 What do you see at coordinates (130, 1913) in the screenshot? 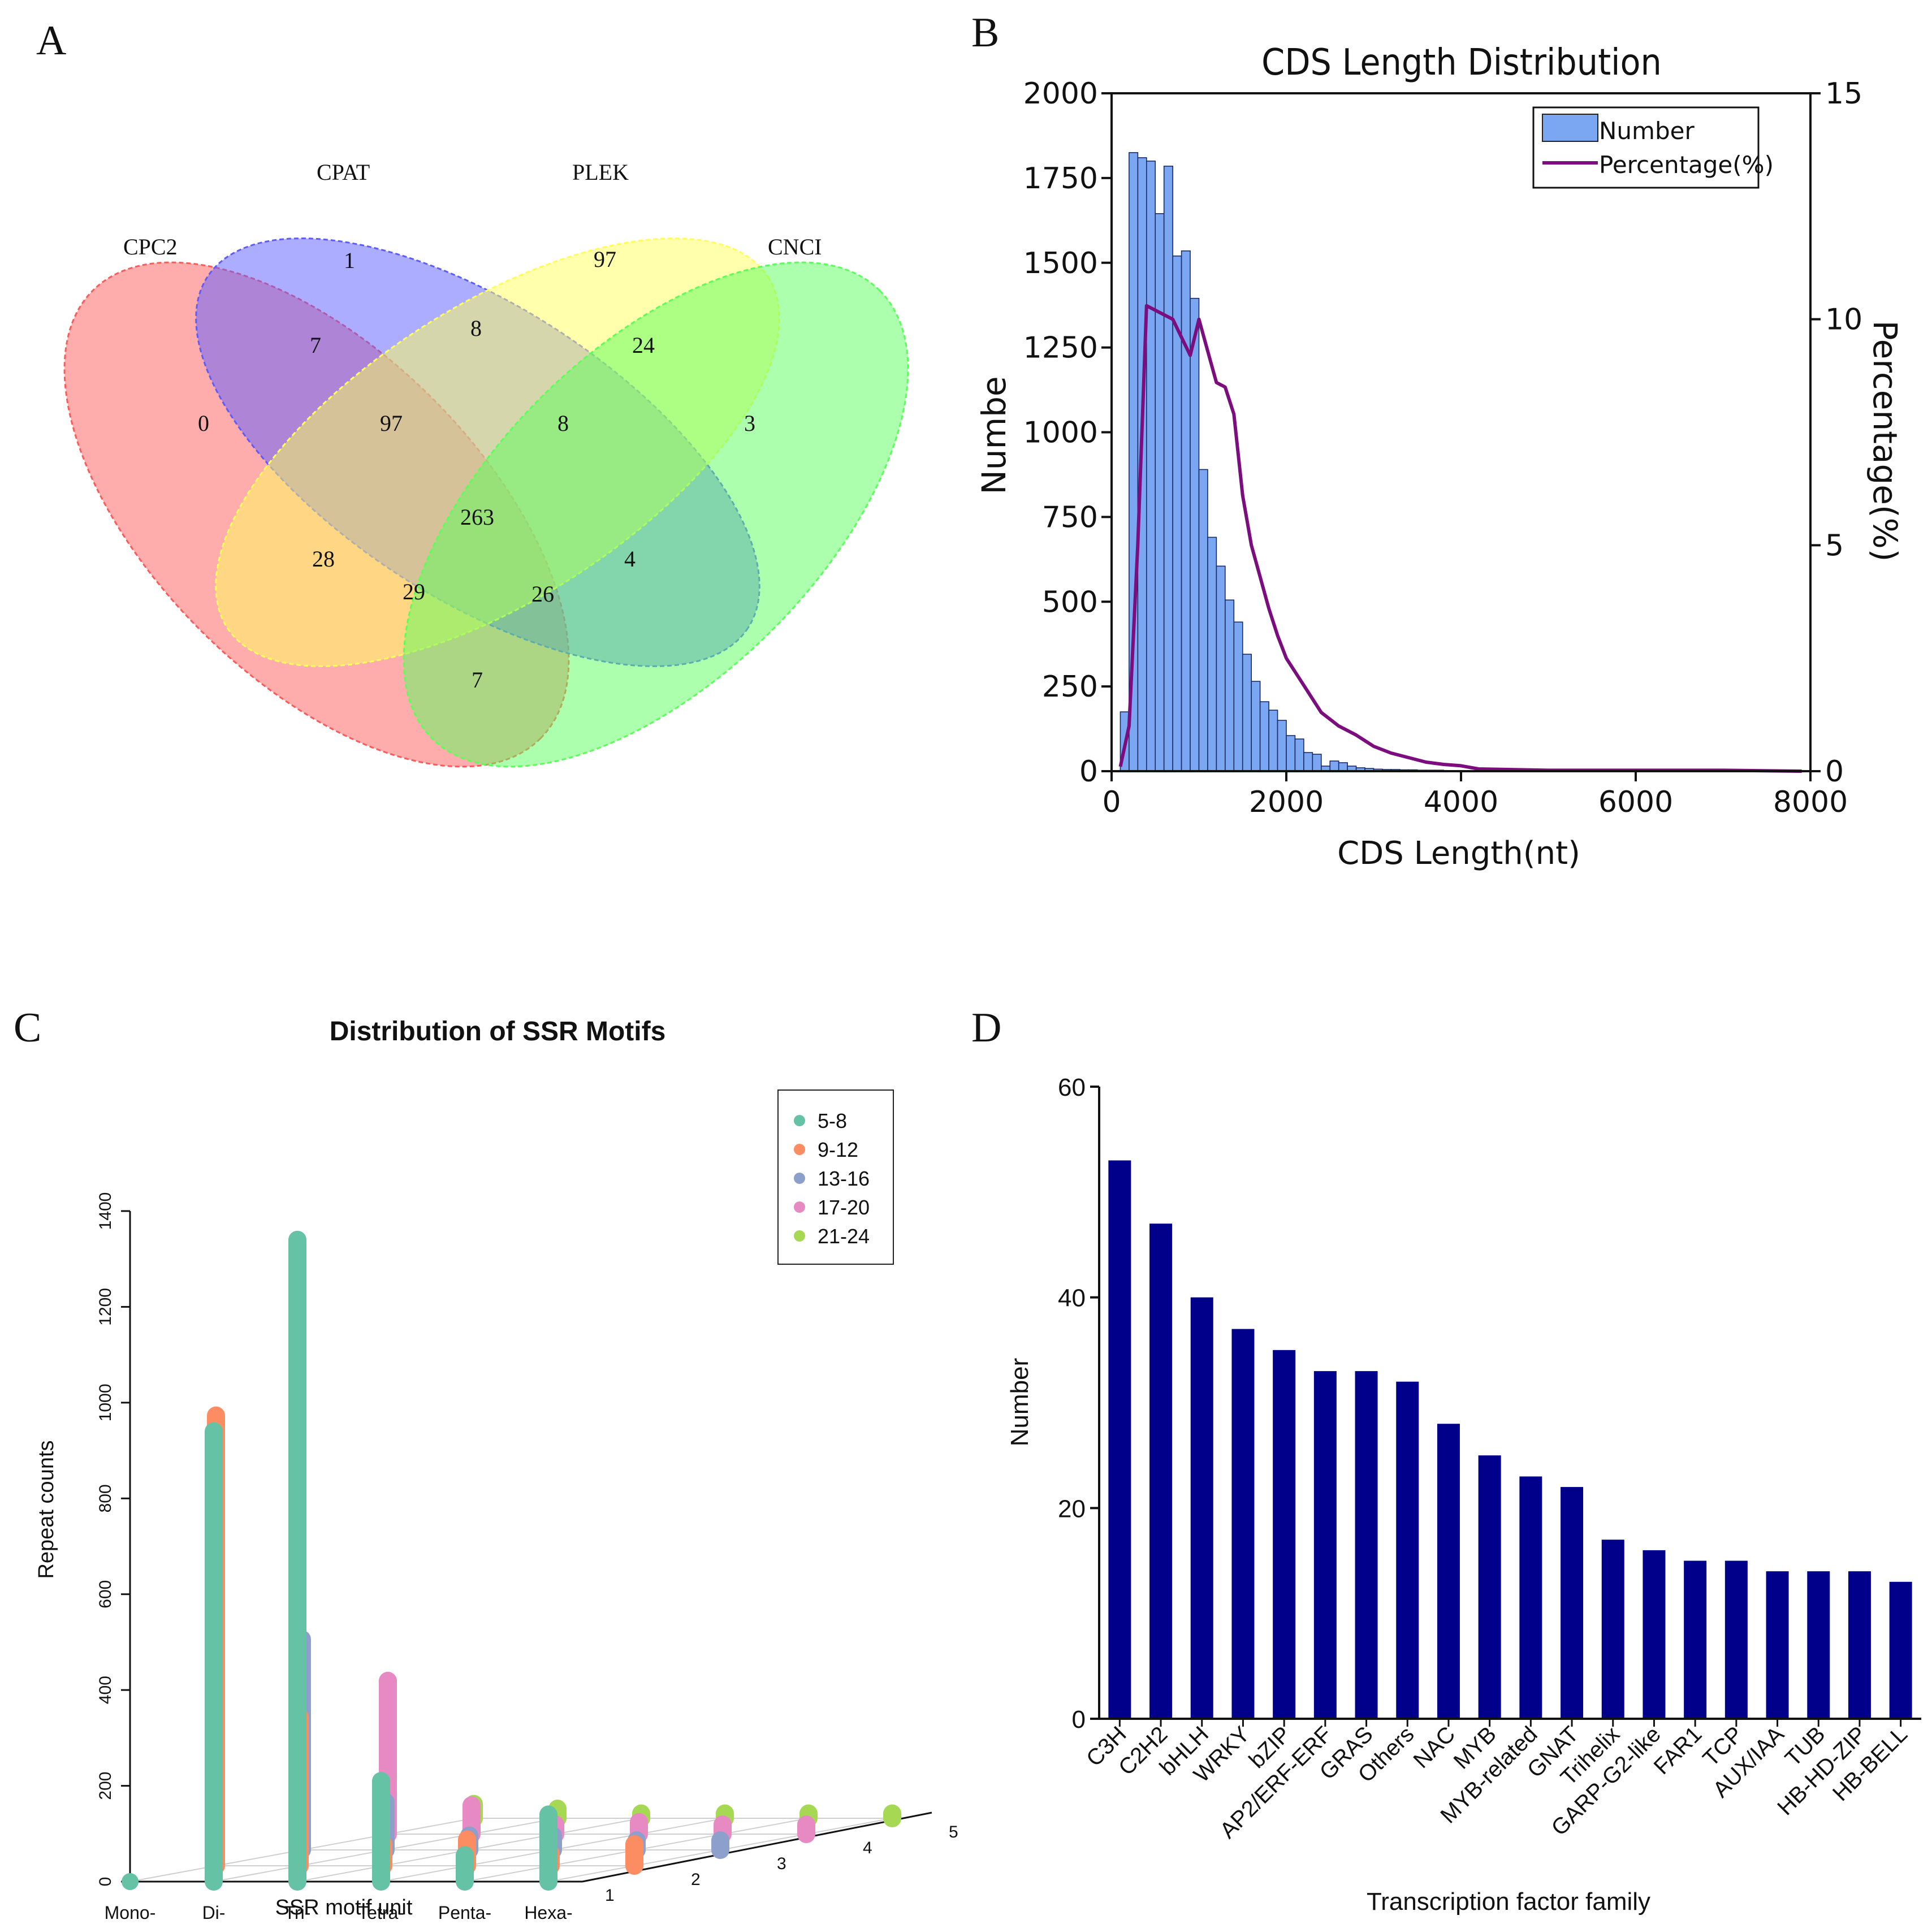
I see `x-tick-label: Mono-` at bounding box center [130, 1913].